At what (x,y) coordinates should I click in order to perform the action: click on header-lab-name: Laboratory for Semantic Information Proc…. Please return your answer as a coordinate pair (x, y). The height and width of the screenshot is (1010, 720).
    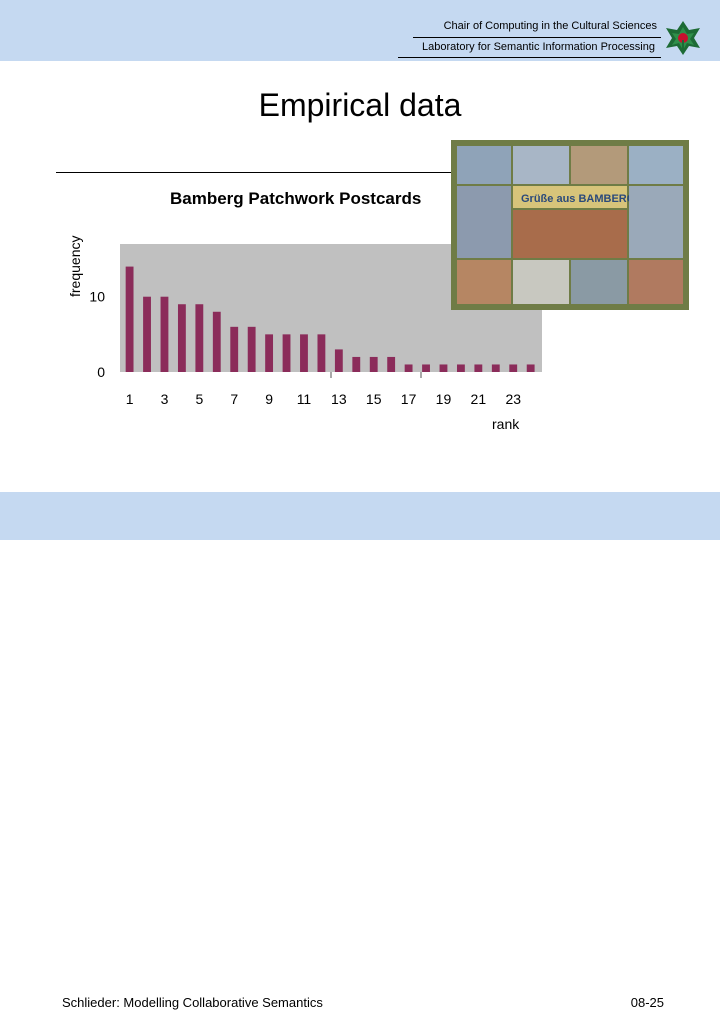
    Looking at the image, I should click on (538, 47).